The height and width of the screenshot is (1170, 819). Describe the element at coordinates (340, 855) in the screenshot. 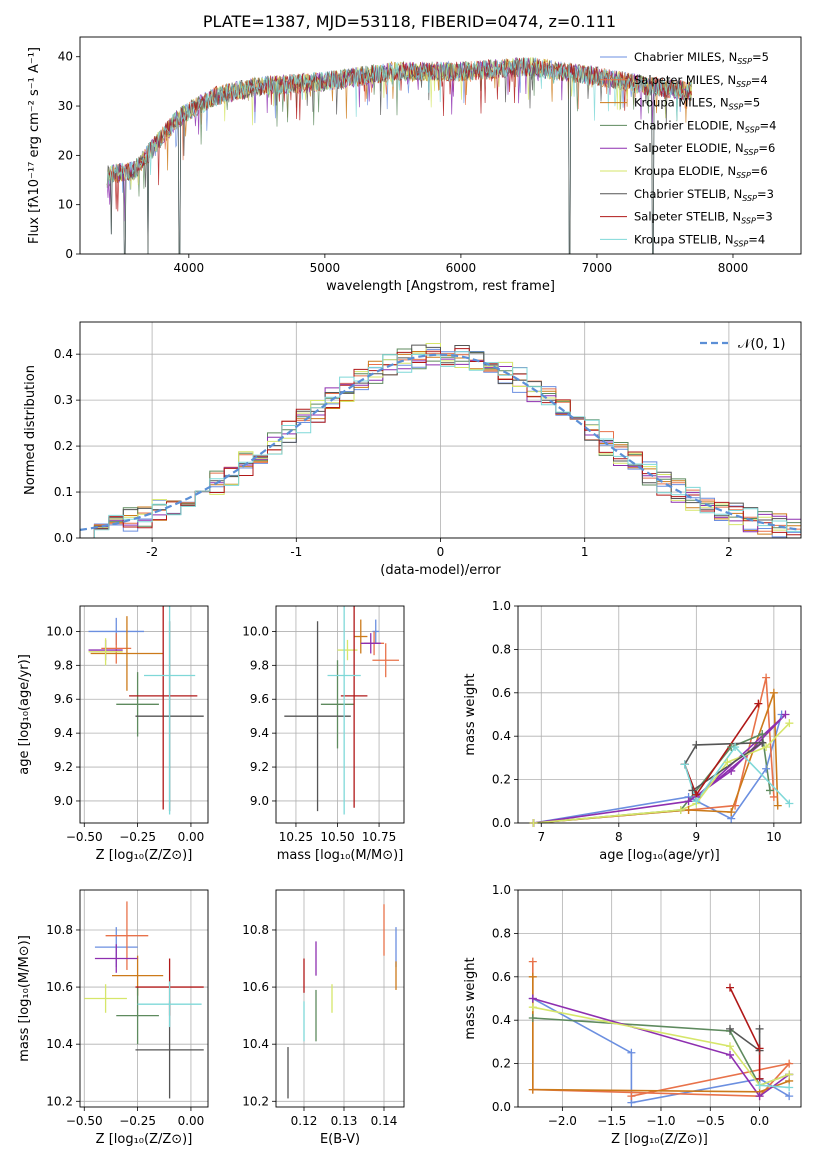

I see `x-axis-label: mass [log₁₀(M/M⊙)]` at that location.